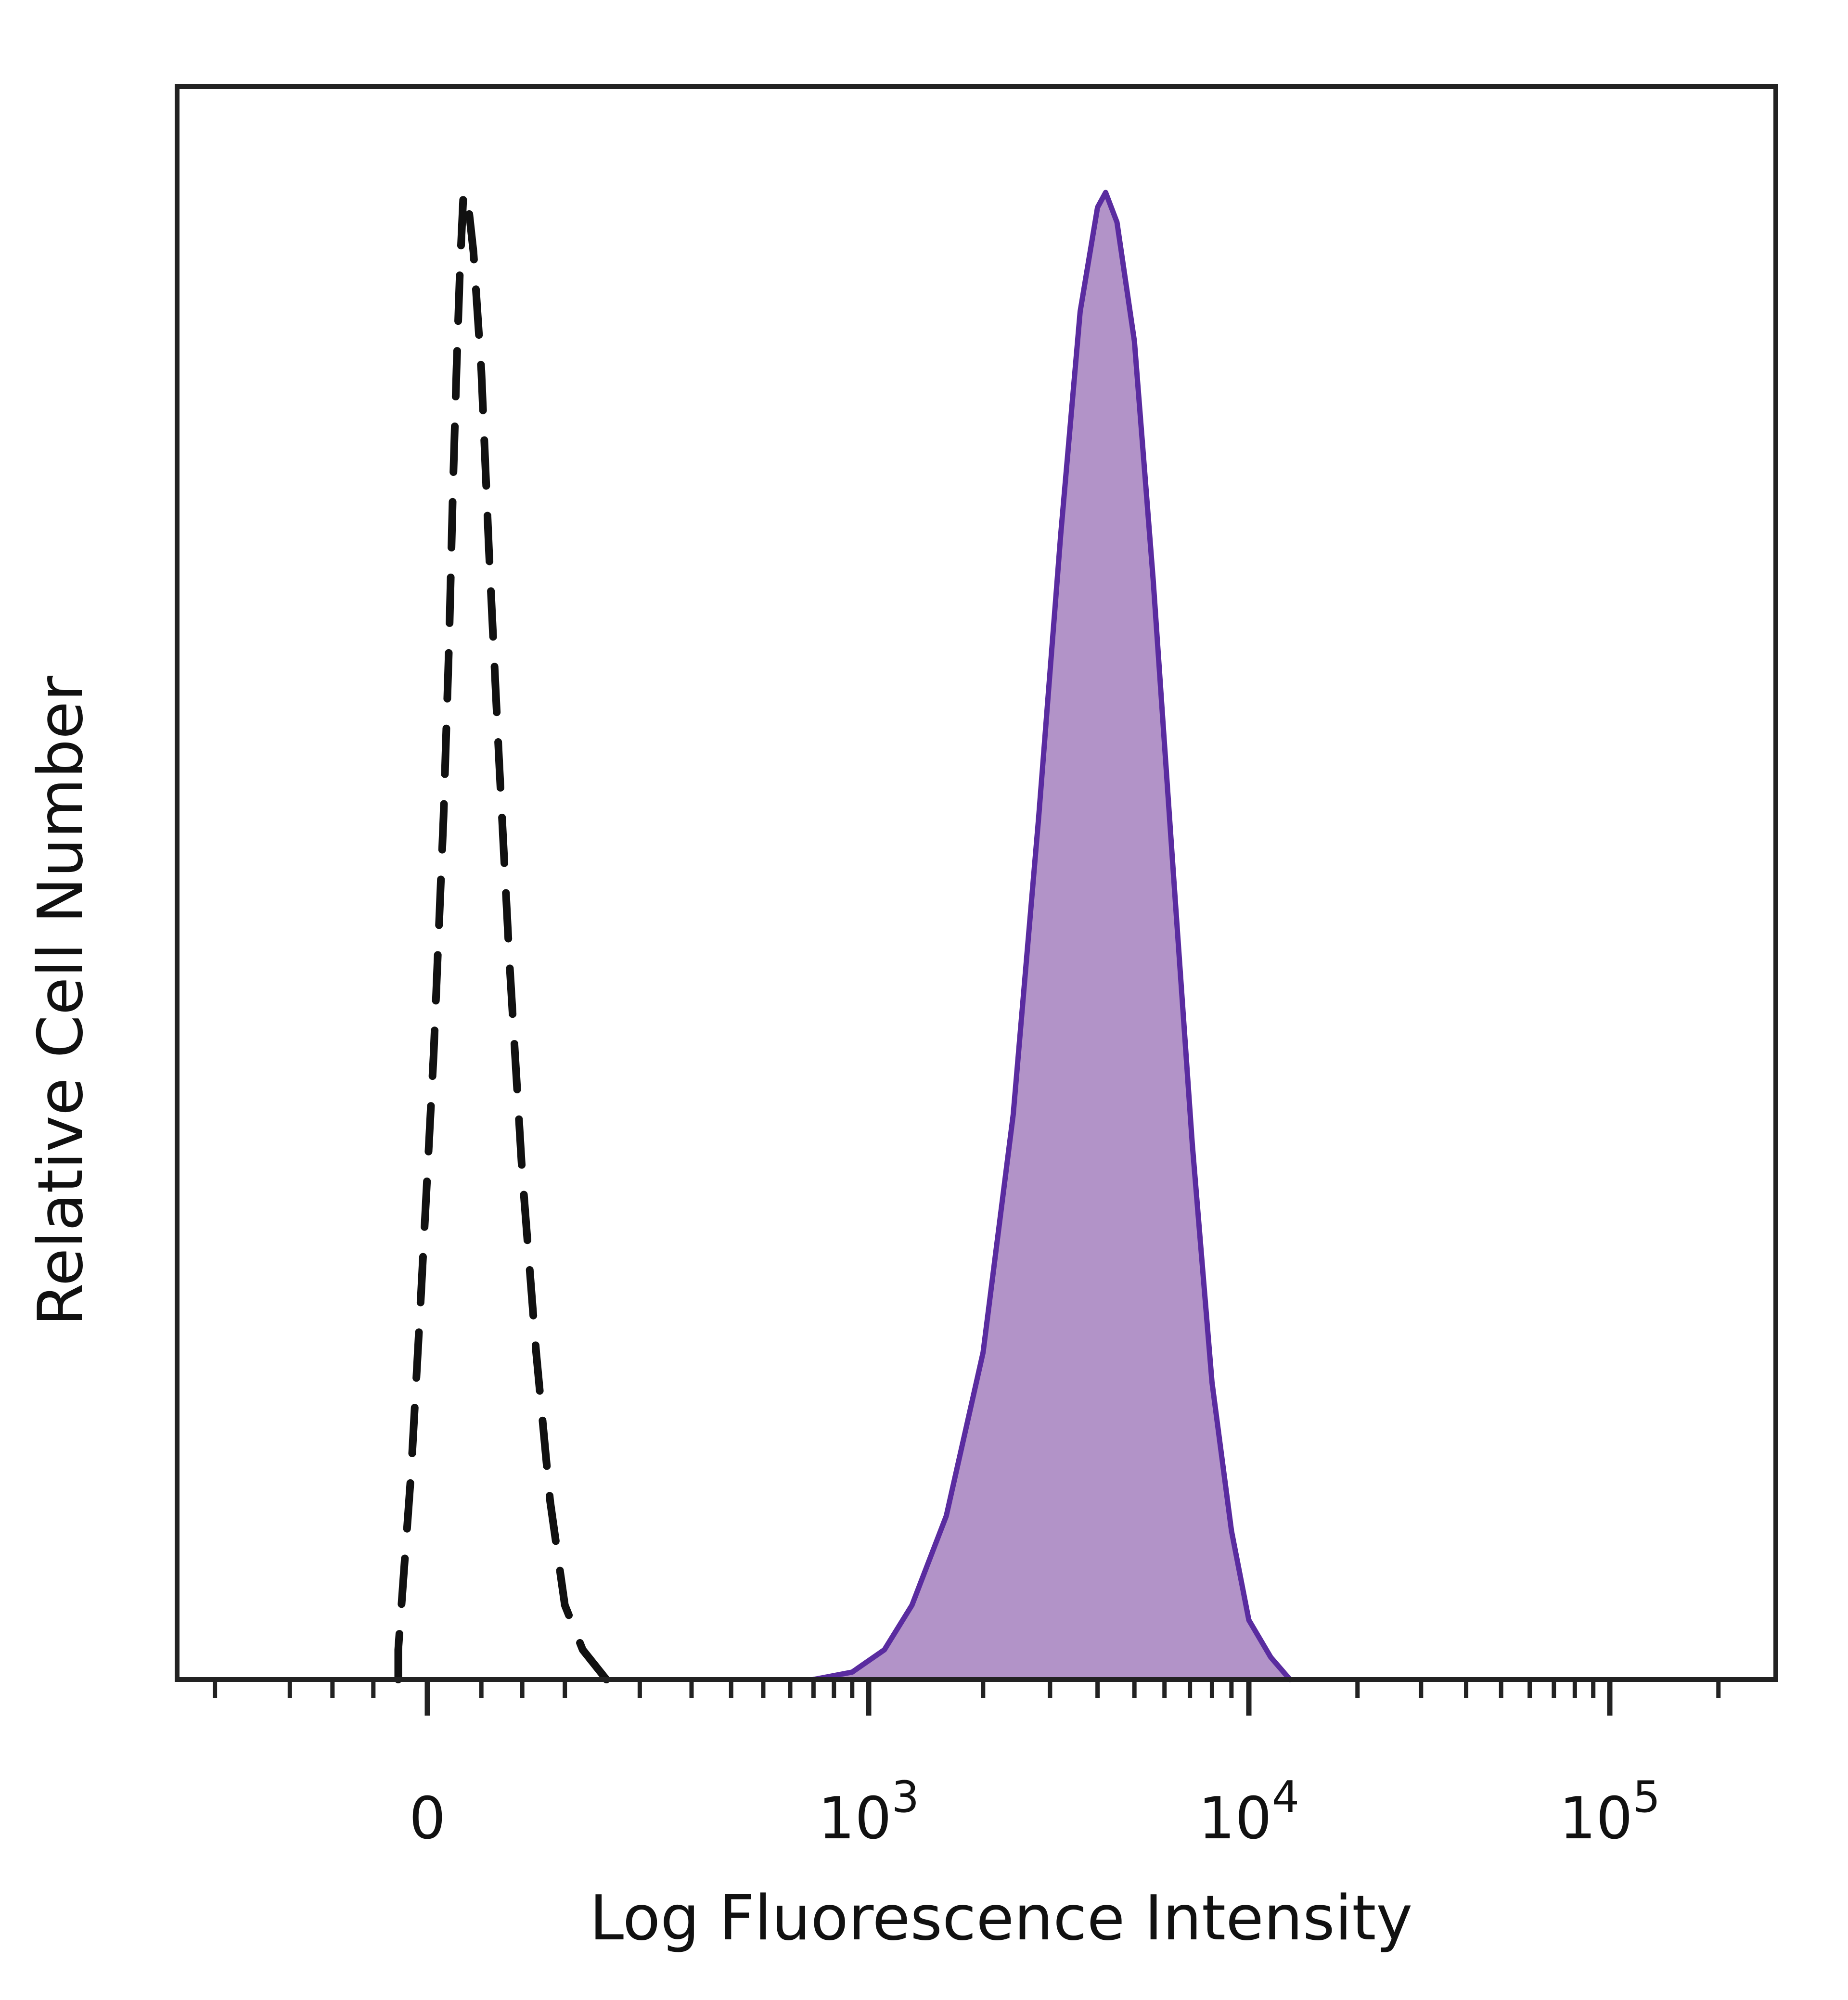 This screenshot has height=2000, width=1848. Describe the element at coordinates (1609, 1812) in the screenshot. I see `x-tick-label-3: 10⁵` at that location.